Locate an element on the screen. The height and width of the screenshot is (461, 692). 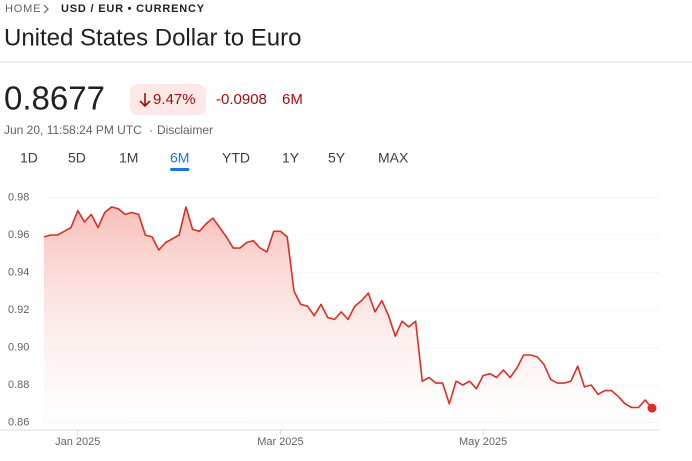
range-tab: MAX is located at coordinates (393, 158).